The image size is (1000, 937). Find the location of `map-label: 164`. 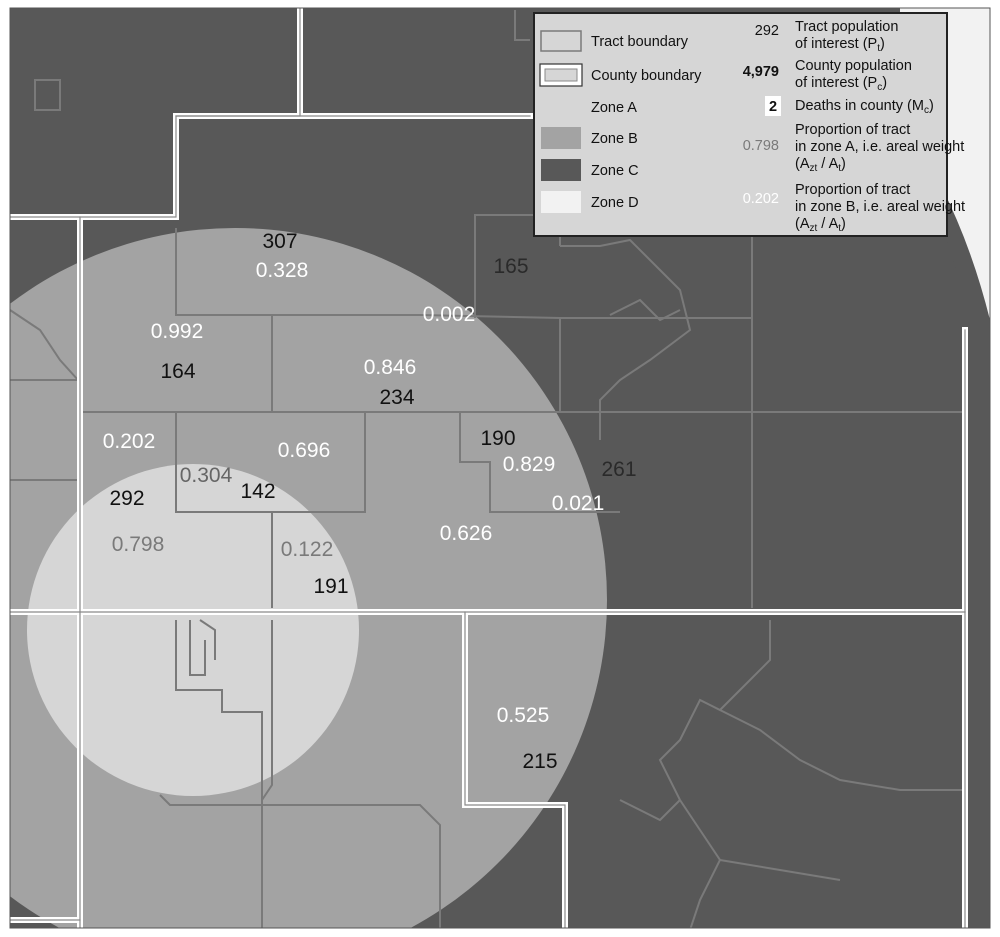

map-label: 164 is located at coordinates (177, 371).